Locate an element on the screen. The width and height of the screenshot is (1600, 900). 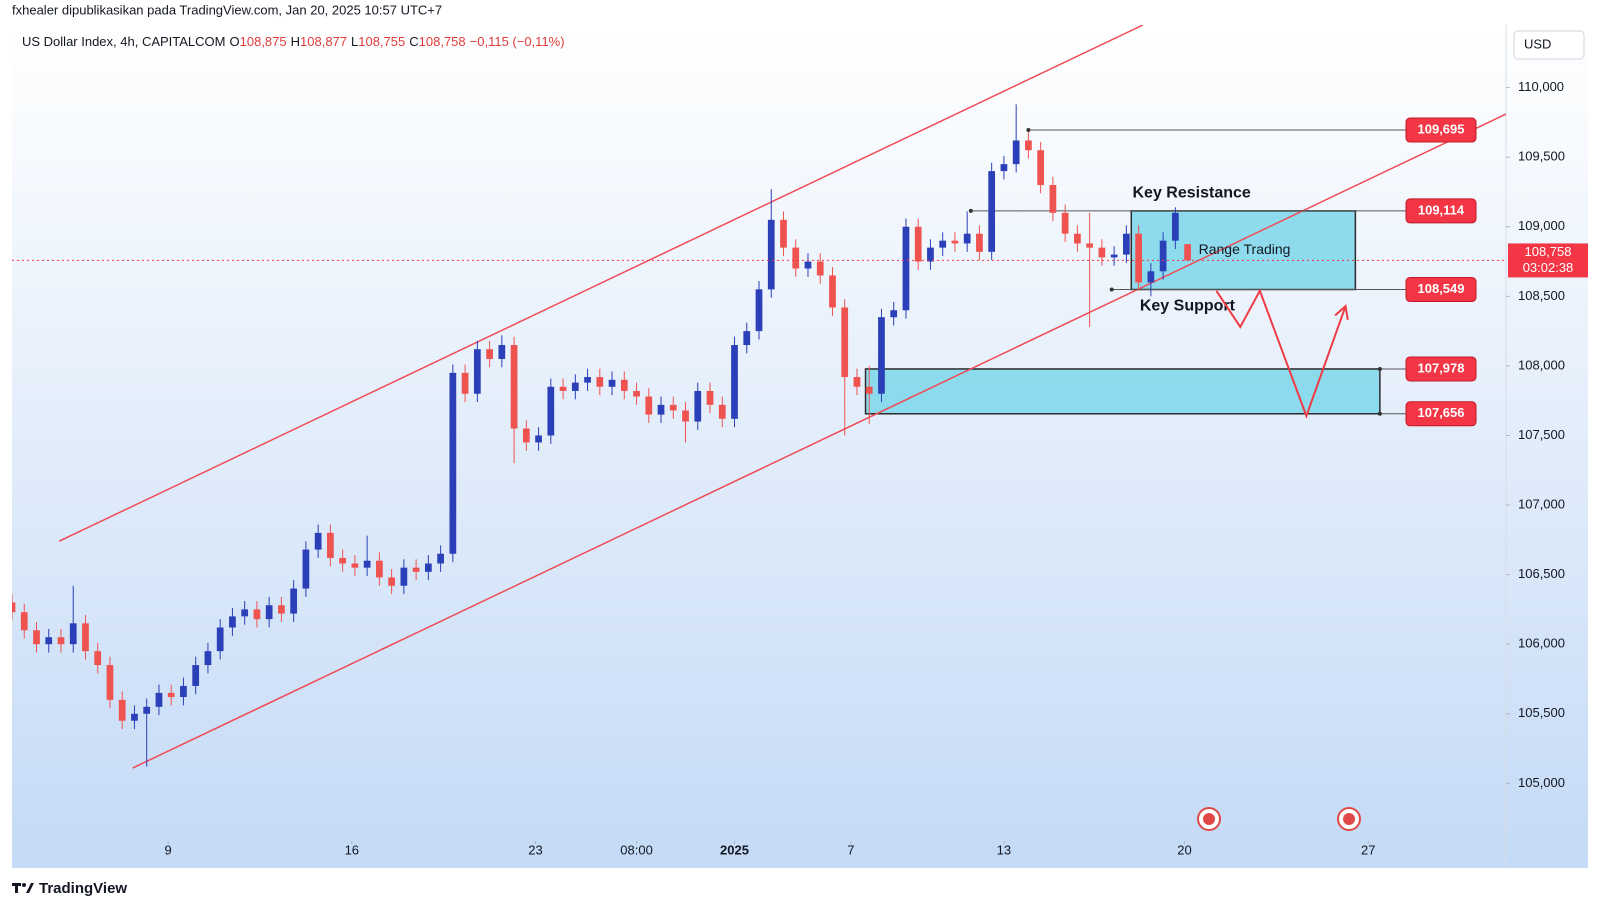
zone is located at coordinates (1122, 391).